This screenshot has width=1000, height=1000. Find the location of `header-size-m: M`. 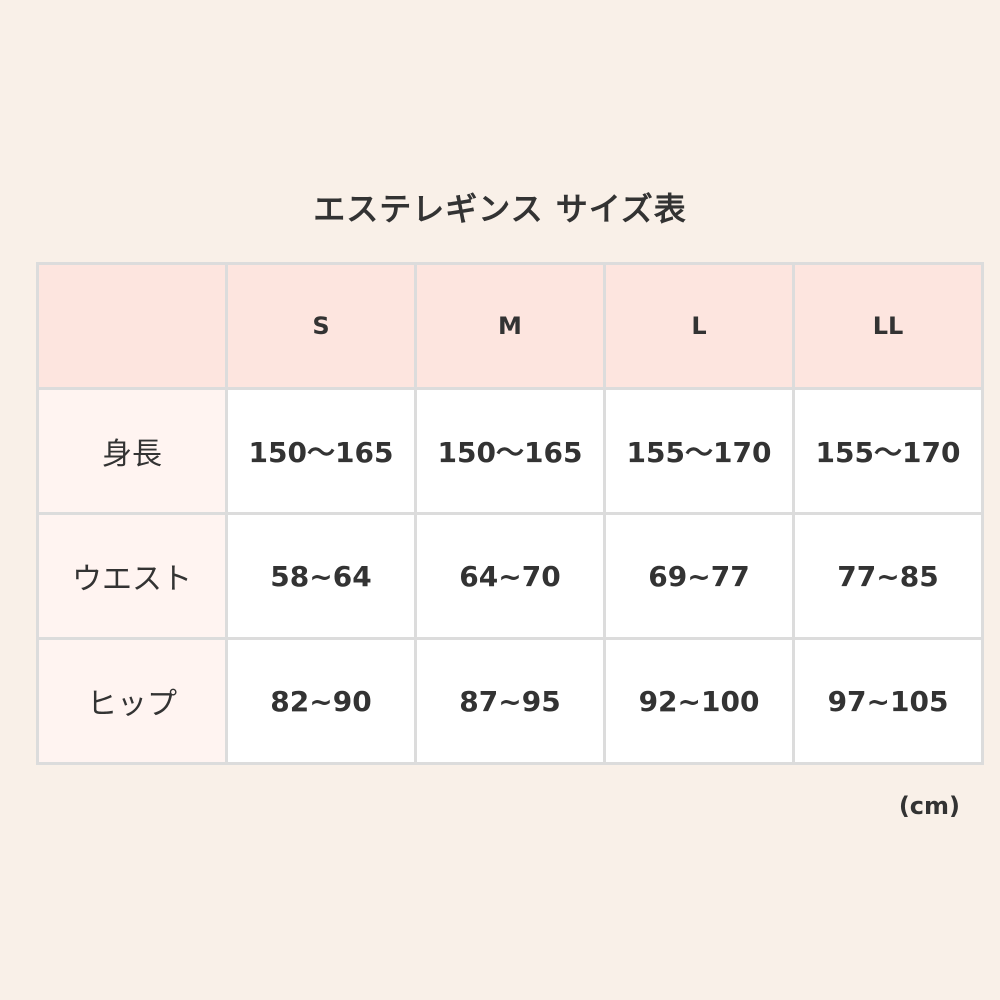

header-size-m: M is located at coordinates (510, 326).